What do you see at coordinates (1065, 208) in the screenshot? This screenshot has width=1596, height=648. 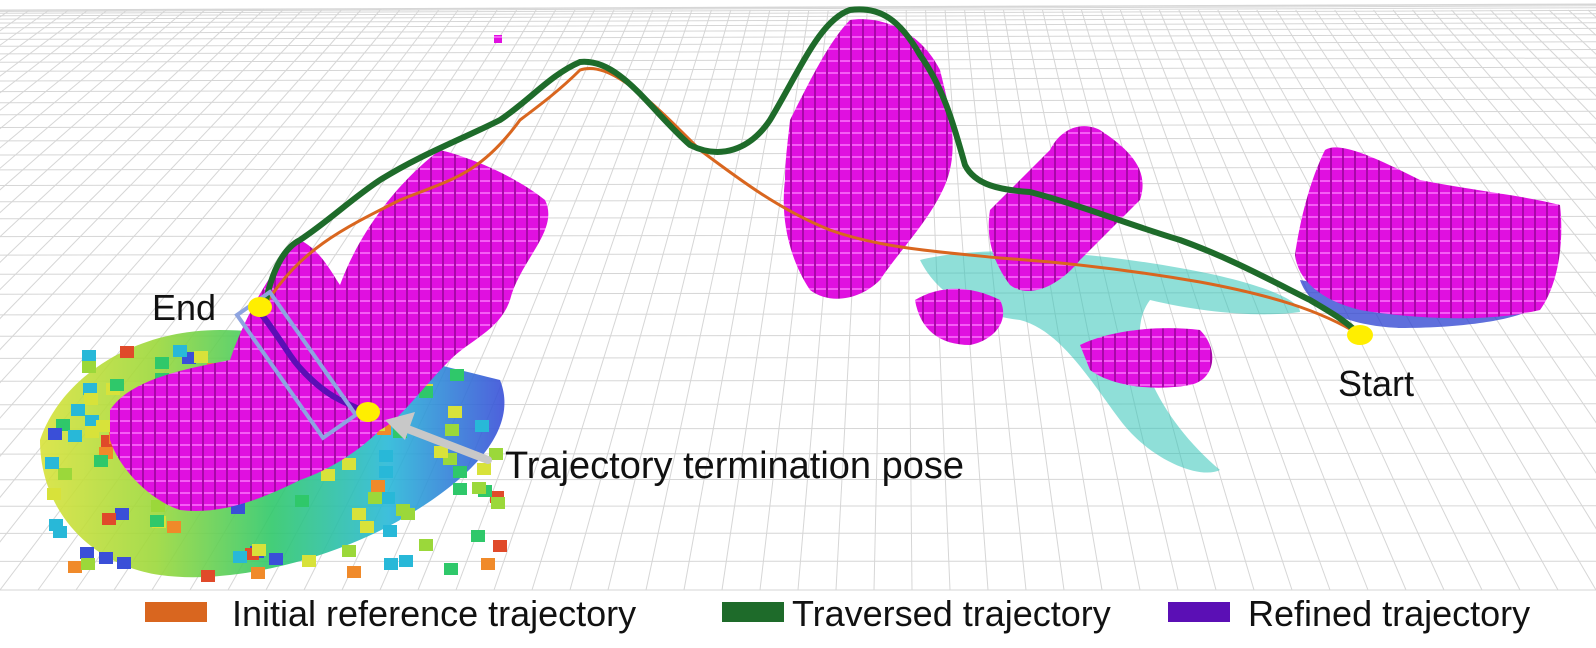 I see `voxel-cluster-middle-right` at bounding box center [1065, 208].